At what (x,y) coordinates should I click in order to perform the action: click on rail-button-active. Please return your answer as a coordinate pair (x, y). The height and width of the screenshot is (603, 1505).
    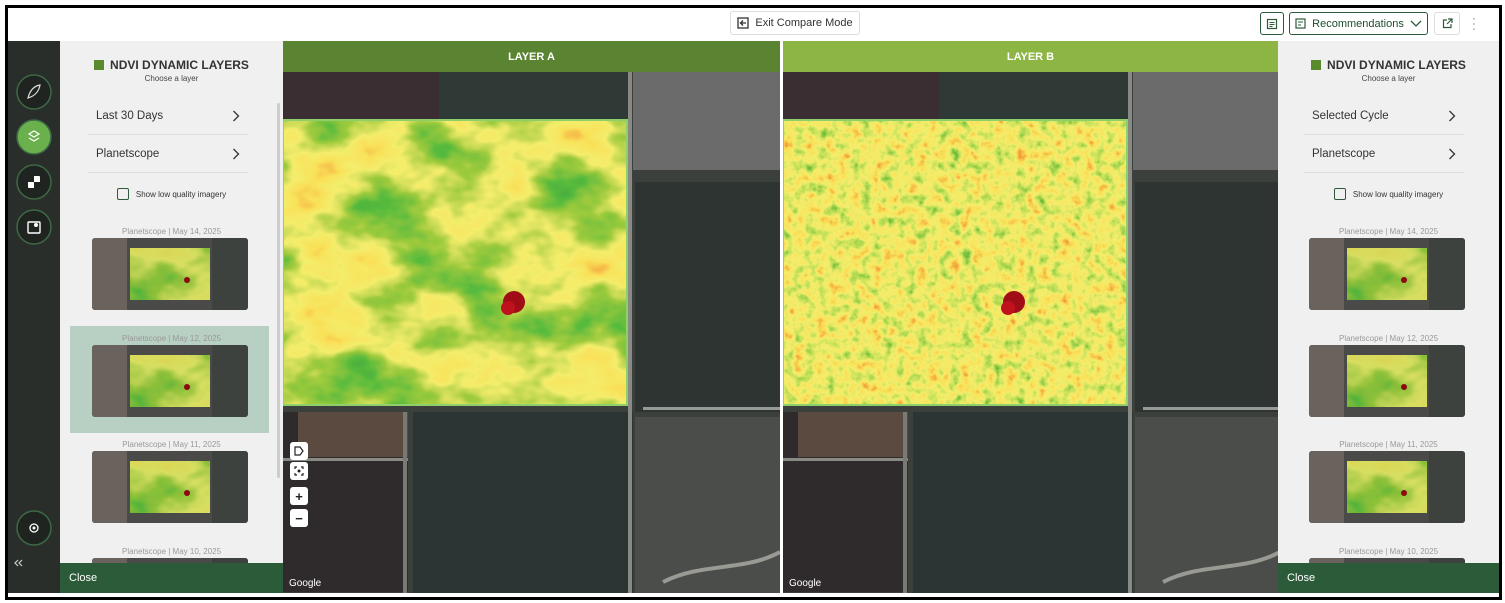
    Looking at the image, I should click on (34, 137).